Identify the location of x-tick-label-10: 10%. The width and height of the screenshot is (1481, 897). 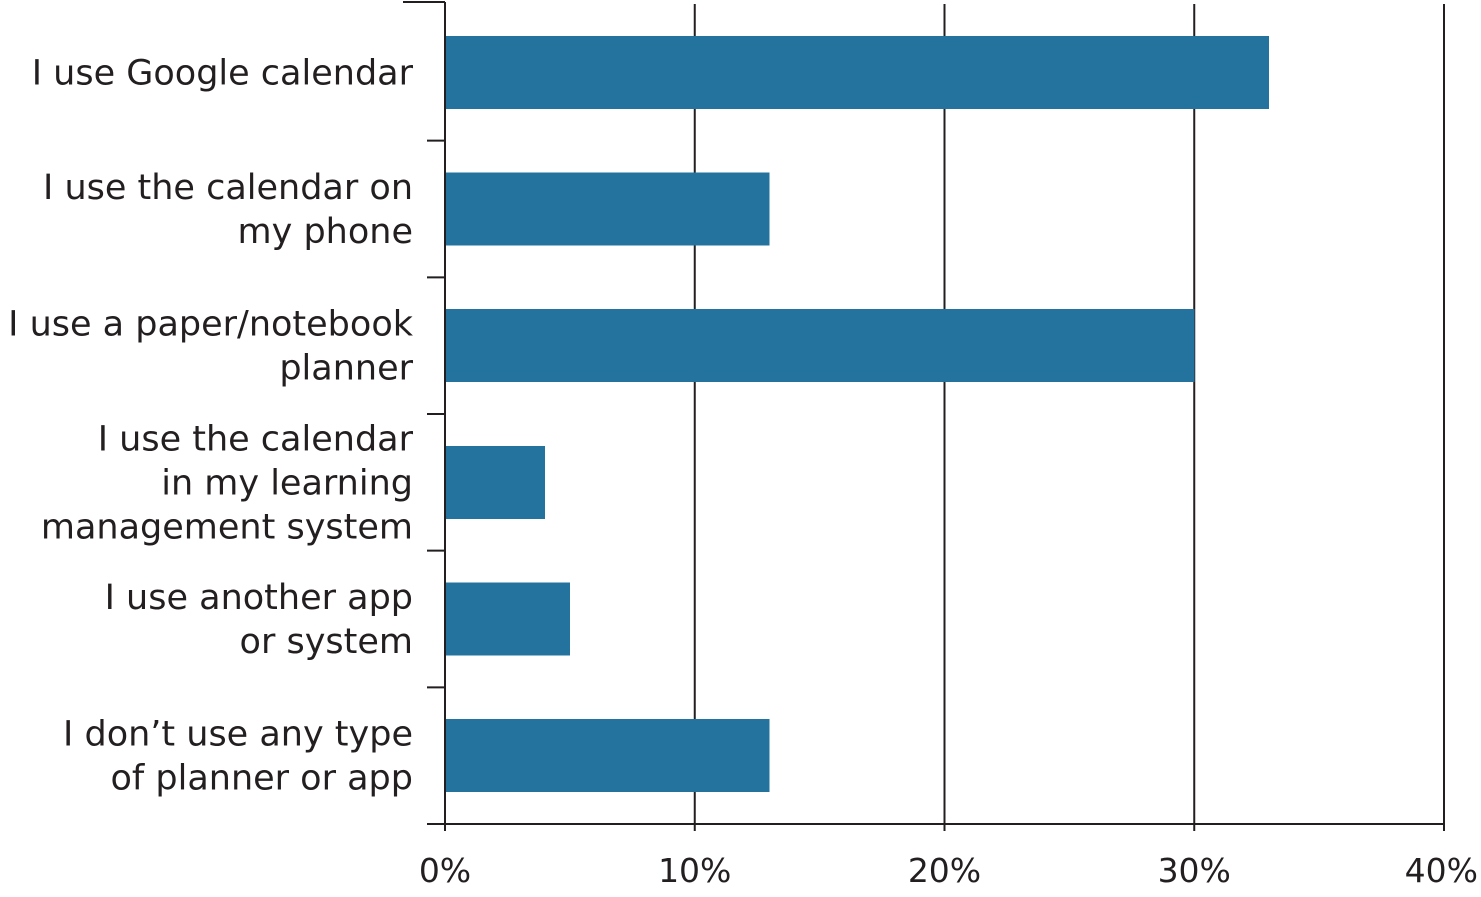
(694, 870).